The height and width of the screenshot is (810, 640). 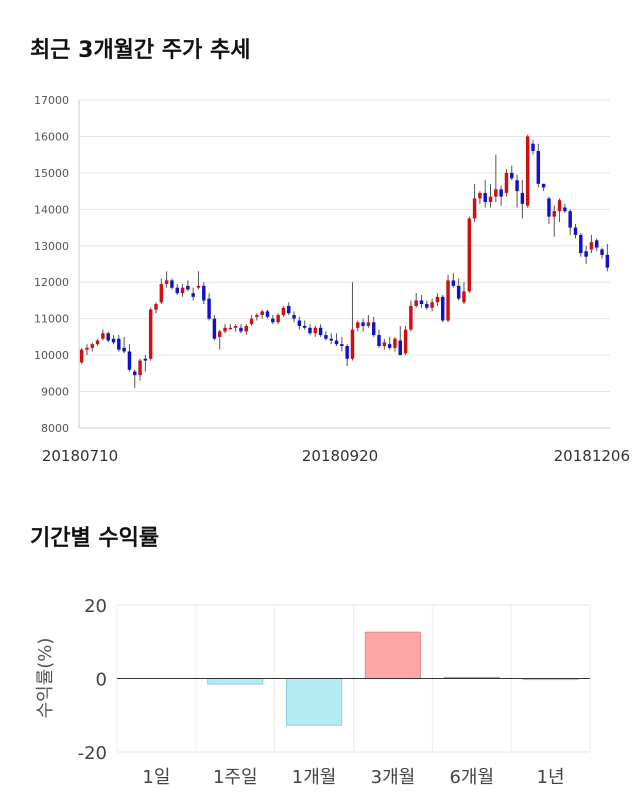 I want to click on y-tick-label: 11000, so click(x=51, y=319).